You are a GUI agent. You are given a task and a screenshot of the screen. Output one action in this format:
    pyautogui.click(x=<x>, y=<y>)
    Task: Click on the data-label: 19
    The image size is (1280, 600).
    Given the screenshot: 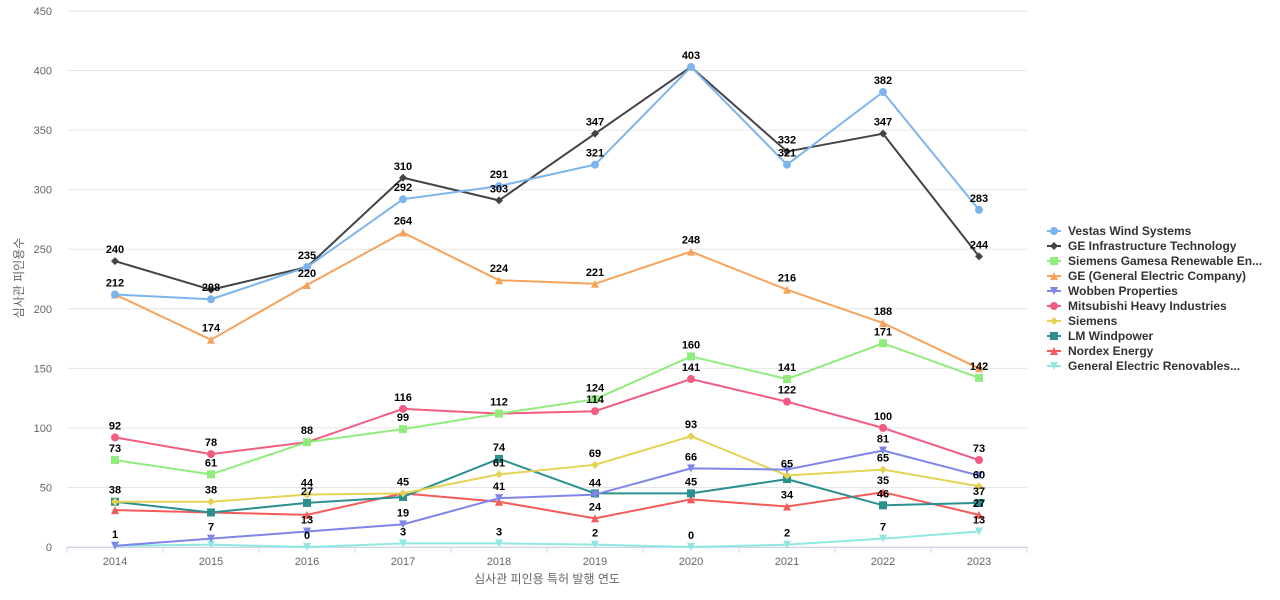 What is the action you would take?
    pyautogui.click(x=403, y=513)
    